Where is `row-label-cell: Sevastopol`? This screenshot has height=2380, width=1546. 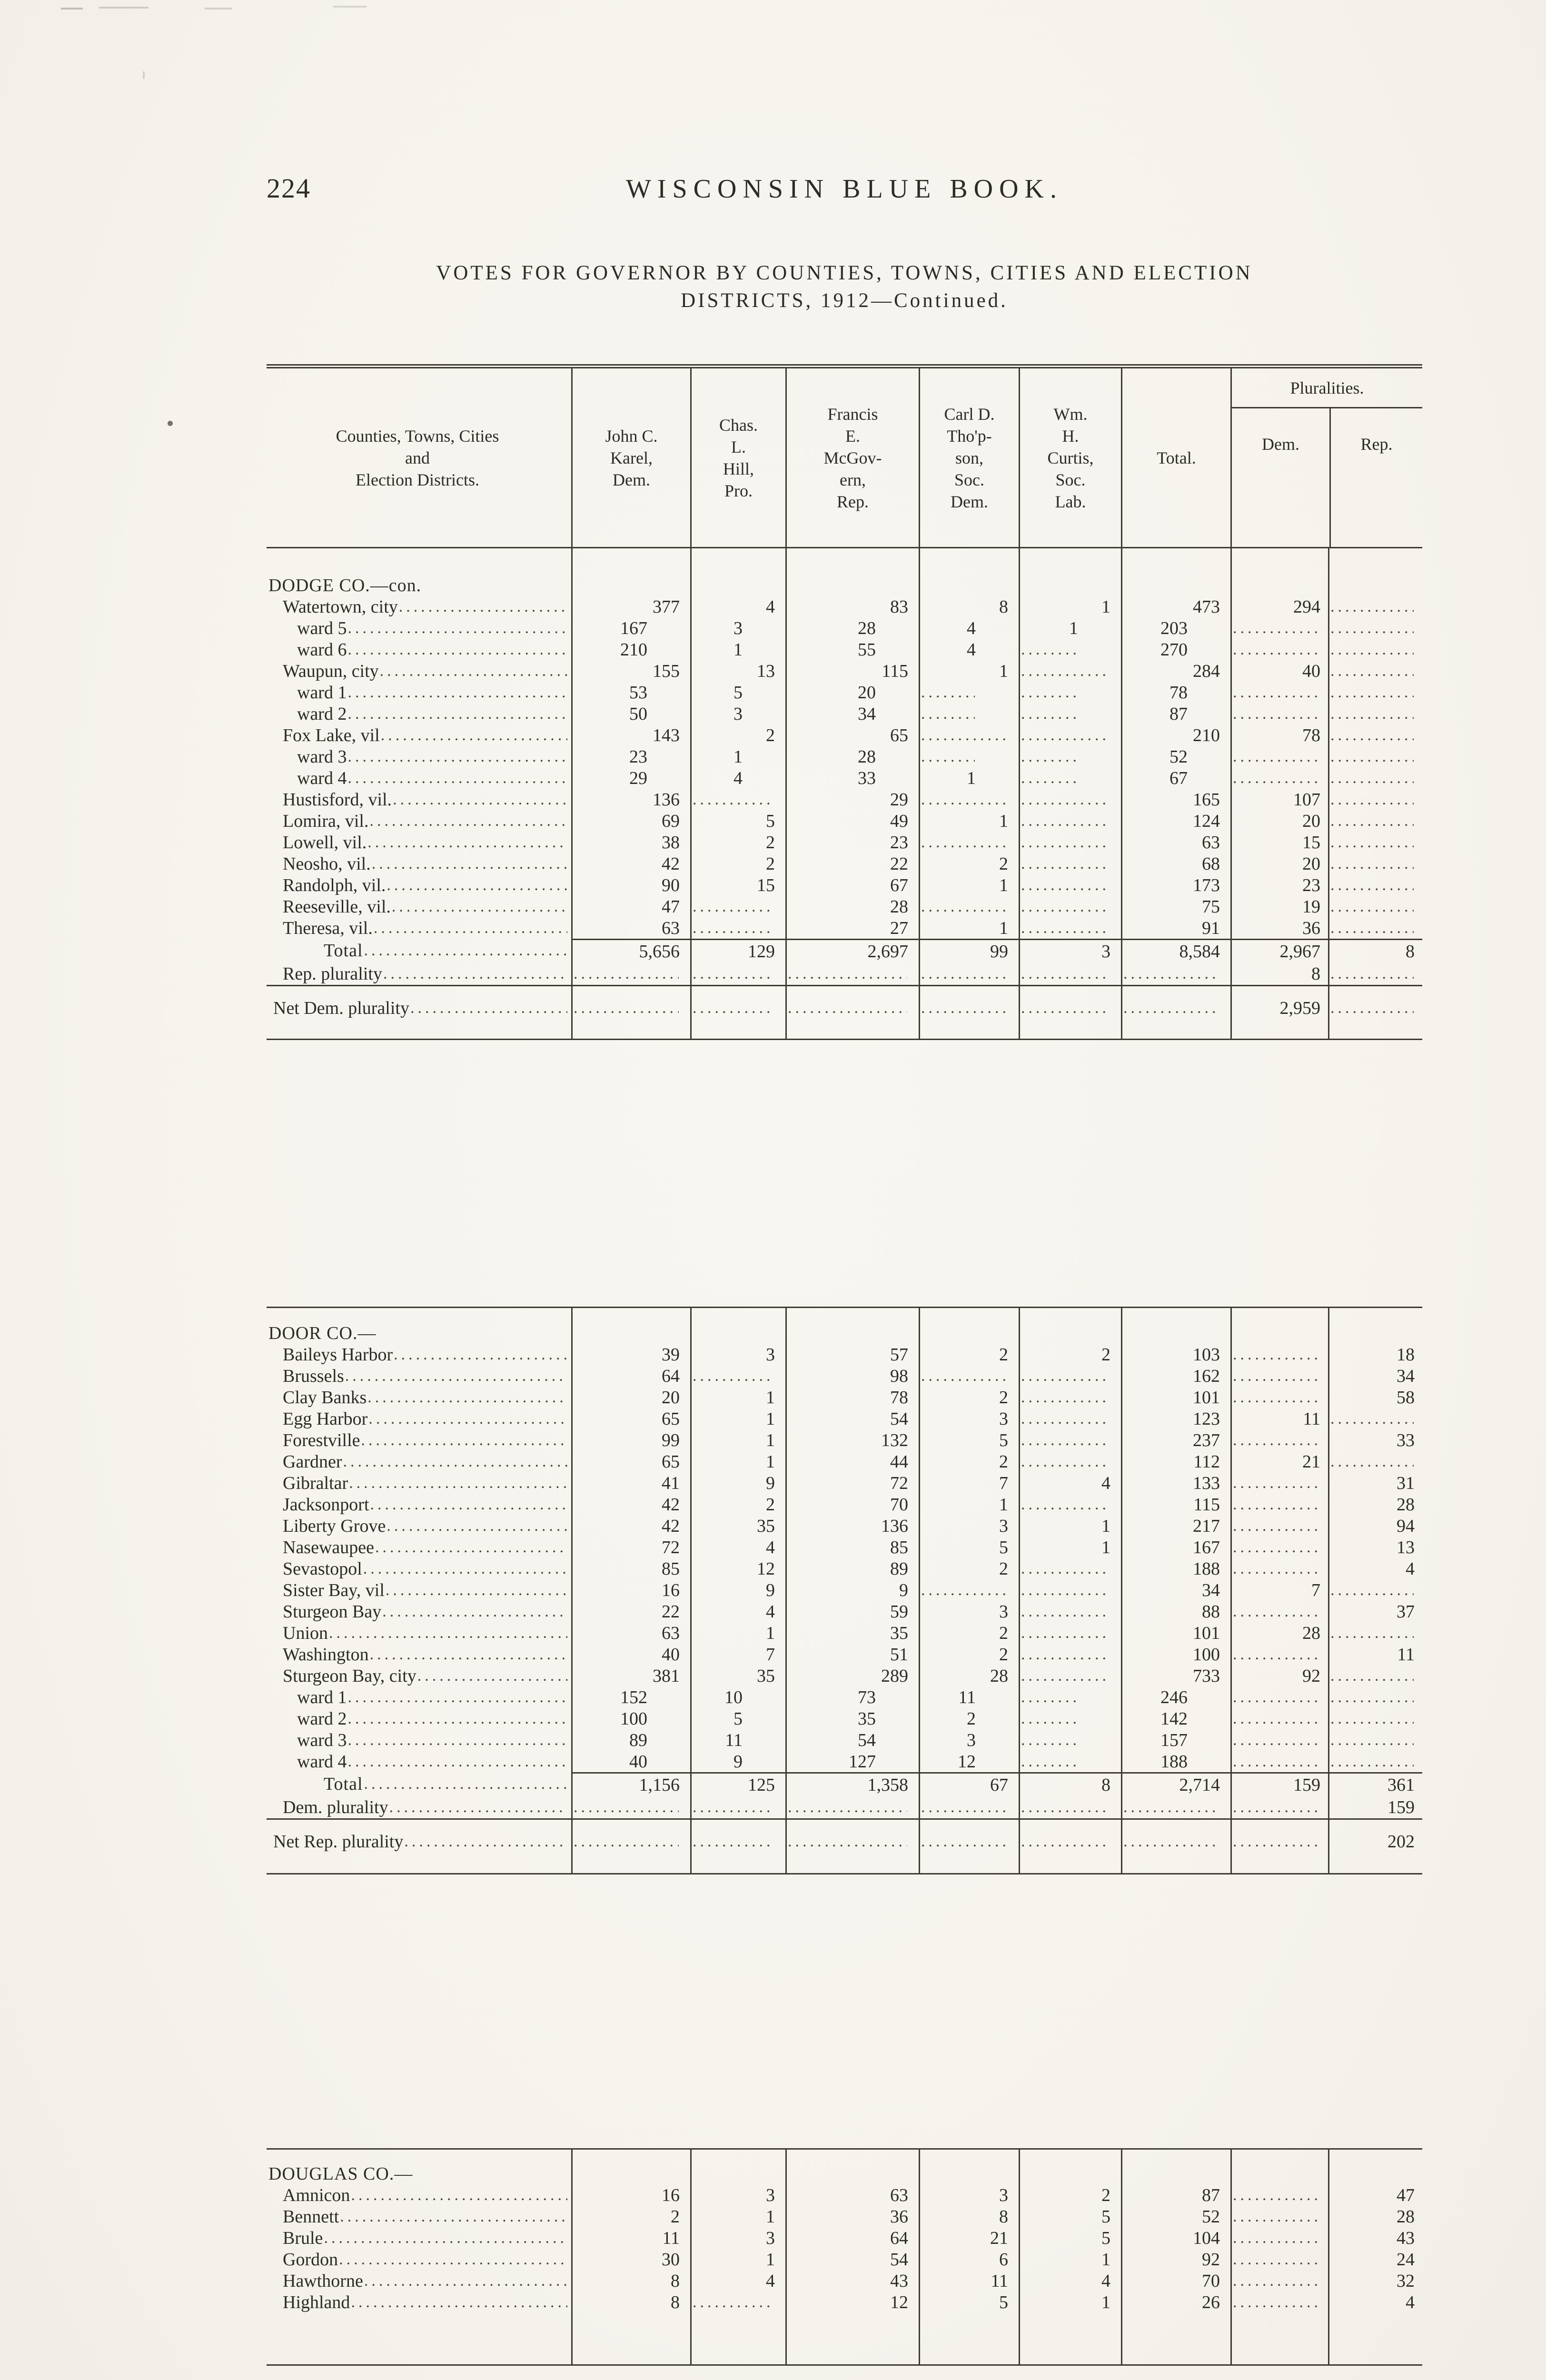 row-label-cell: Sevastopol is located at coordinates (419, 1568).